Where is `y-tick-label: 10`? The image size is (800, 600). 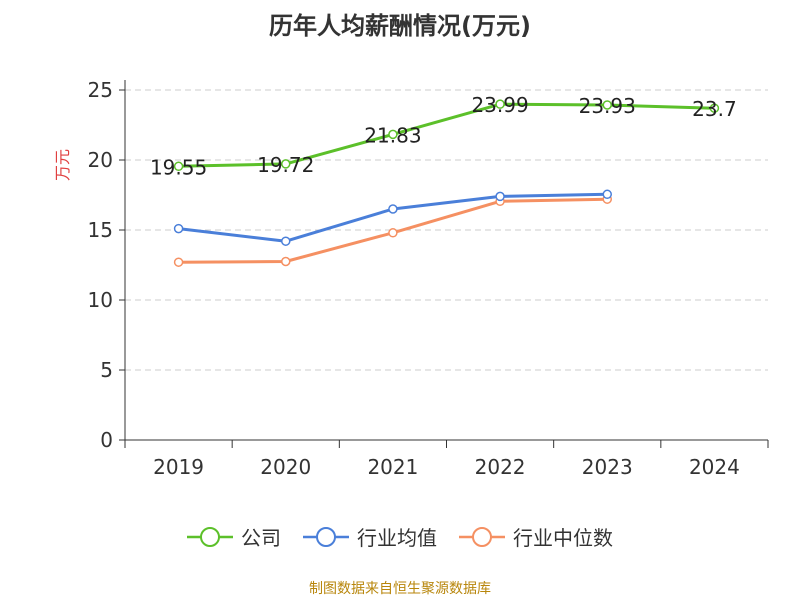 y-tick-label: 10 is located at coordinates (100, 300).